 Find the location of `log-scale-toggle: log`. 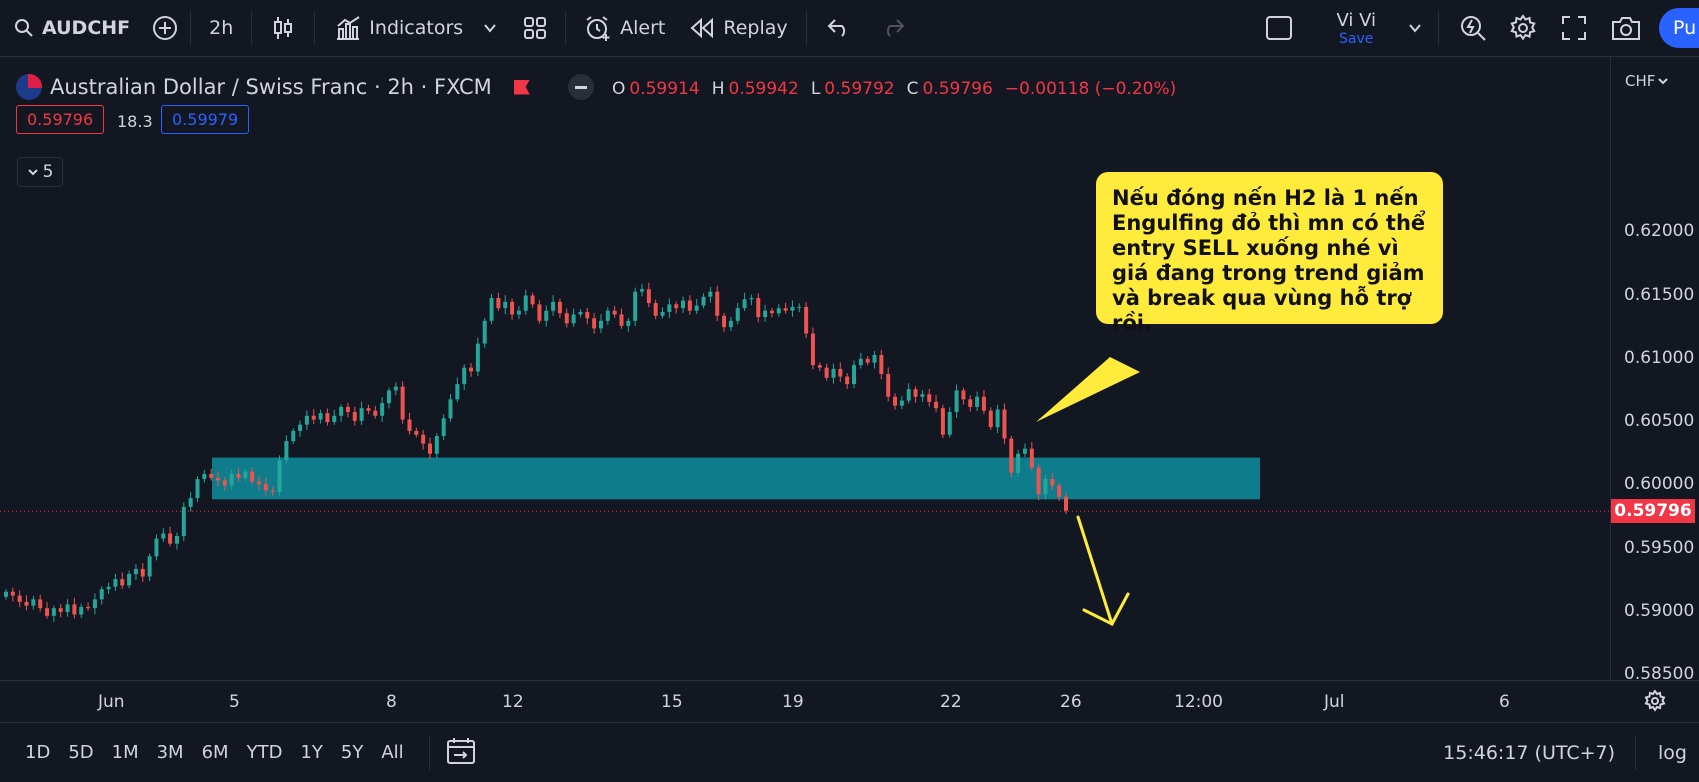

log-scale-toggle: log is located at coordinates (1672, 752).